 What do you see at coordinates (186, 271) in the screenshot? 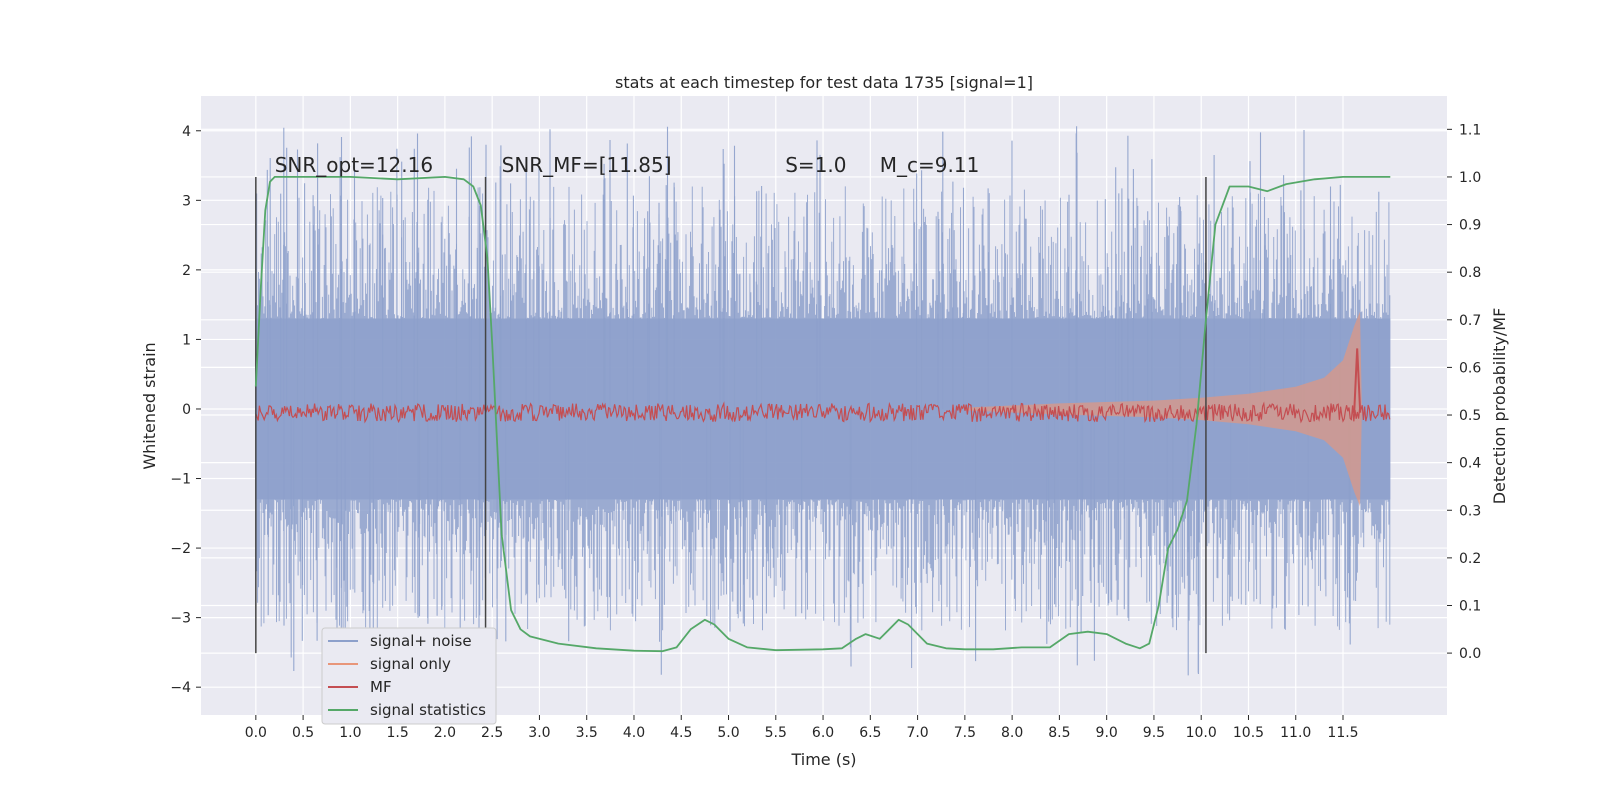
I see `y-tick-label: 2` at bounding box center [186, 271].